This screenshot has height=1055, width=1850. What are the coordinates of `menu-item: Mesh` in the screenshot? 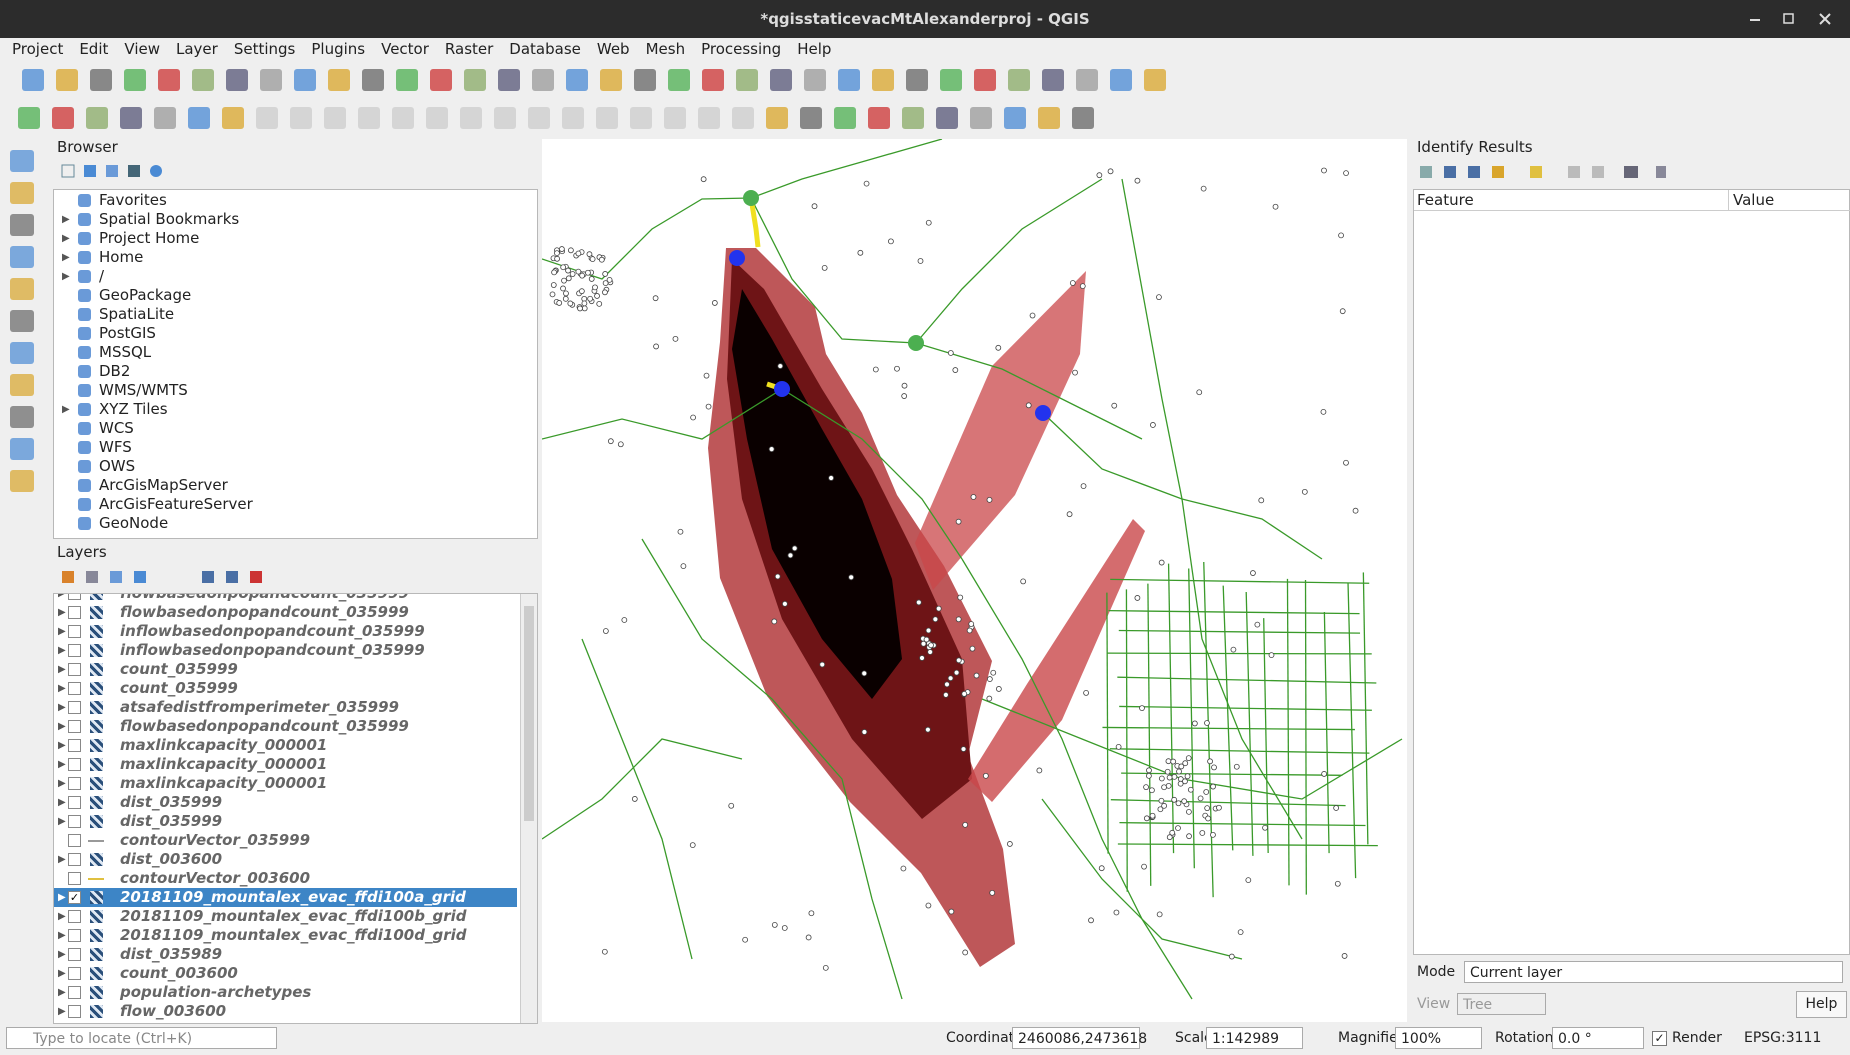 It's located at (665, 49).